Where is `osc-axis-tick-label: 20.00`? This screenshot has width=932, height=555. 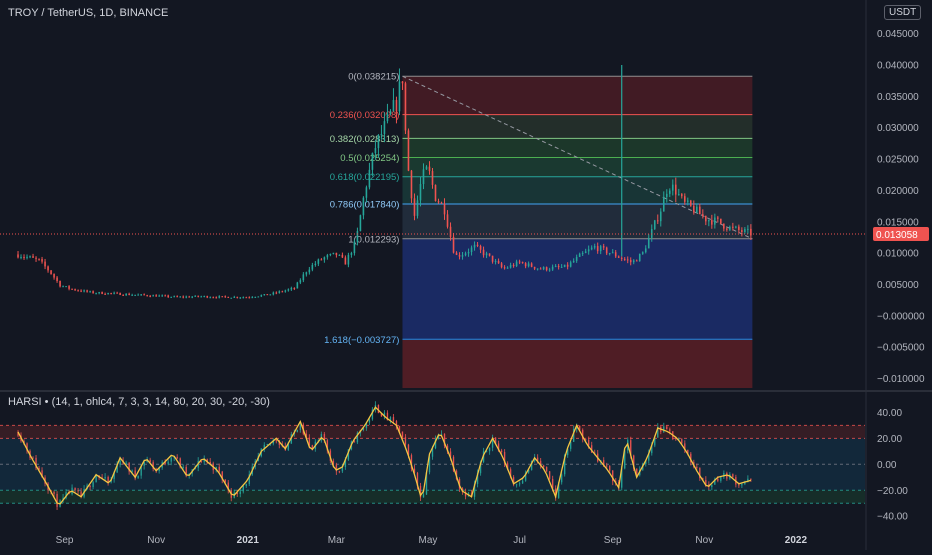
osc-axis-tick-label: 20.00 is located at coordinates (889, 439).